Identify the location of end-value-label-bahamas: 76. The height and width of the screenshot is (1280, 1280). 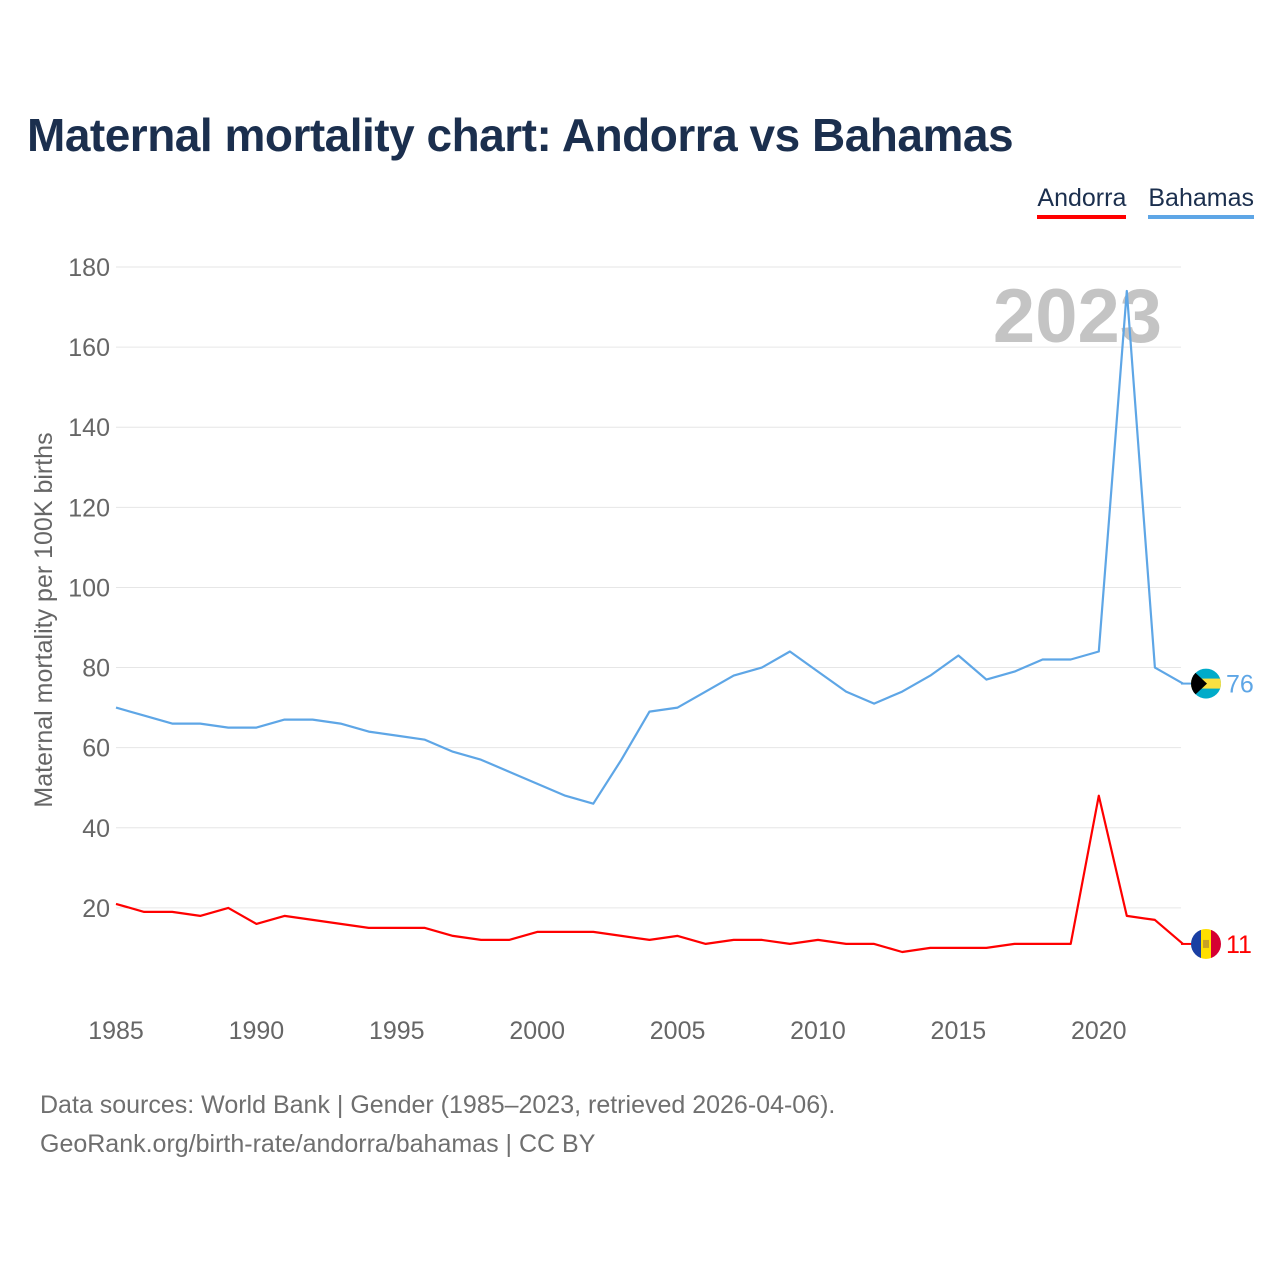
(1240, 685).